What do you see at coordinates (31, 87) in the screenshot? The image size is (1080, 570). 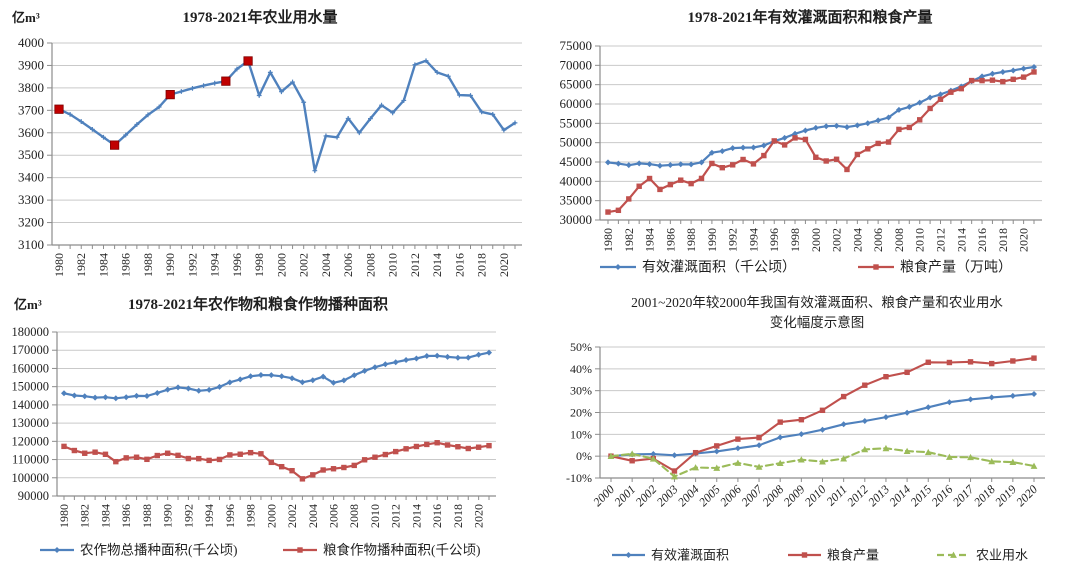 I see `y-axis-tick-label: 3800` at bounding box center [31, 87].